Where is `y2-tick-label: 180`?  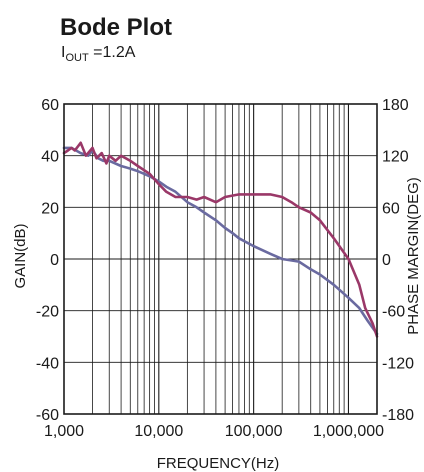 y2-tick-label: 180 is located at coordinates (395, 105).